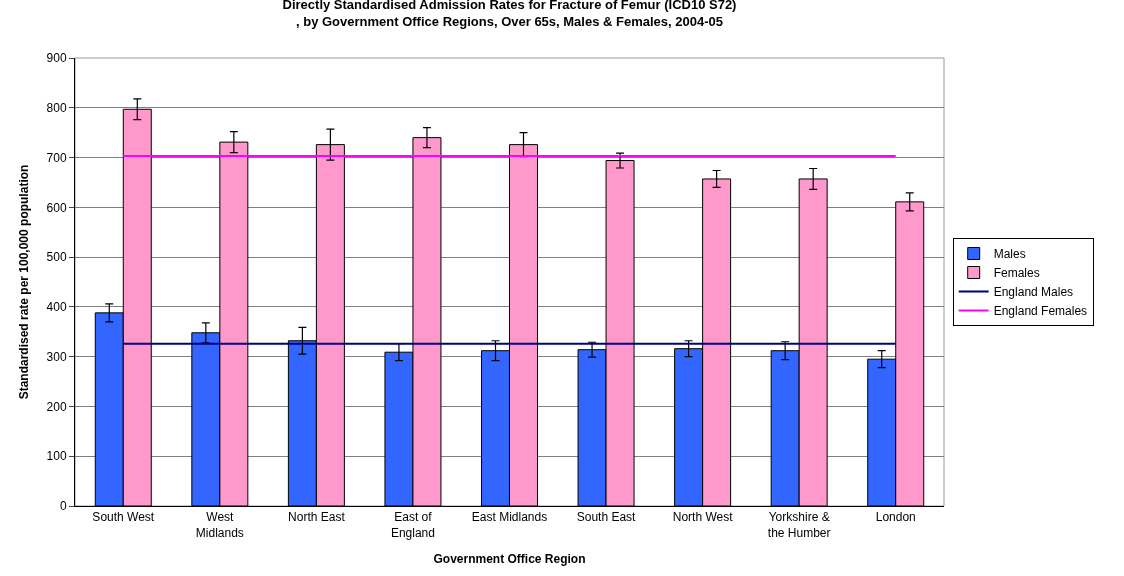 Image resolution: width=1124 pixels, height=576 pixels. Describe the element at coordinates (56, 257) in the screenshot. I see `y-tick-label: 500` at that location.